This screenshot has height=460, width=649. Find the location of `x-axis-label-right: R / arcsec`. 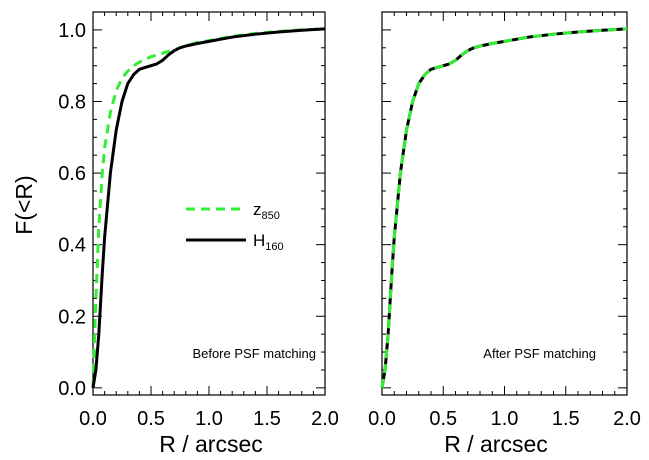

x-axis-label-right: R / arcsec is located at coordinates (496, 444).